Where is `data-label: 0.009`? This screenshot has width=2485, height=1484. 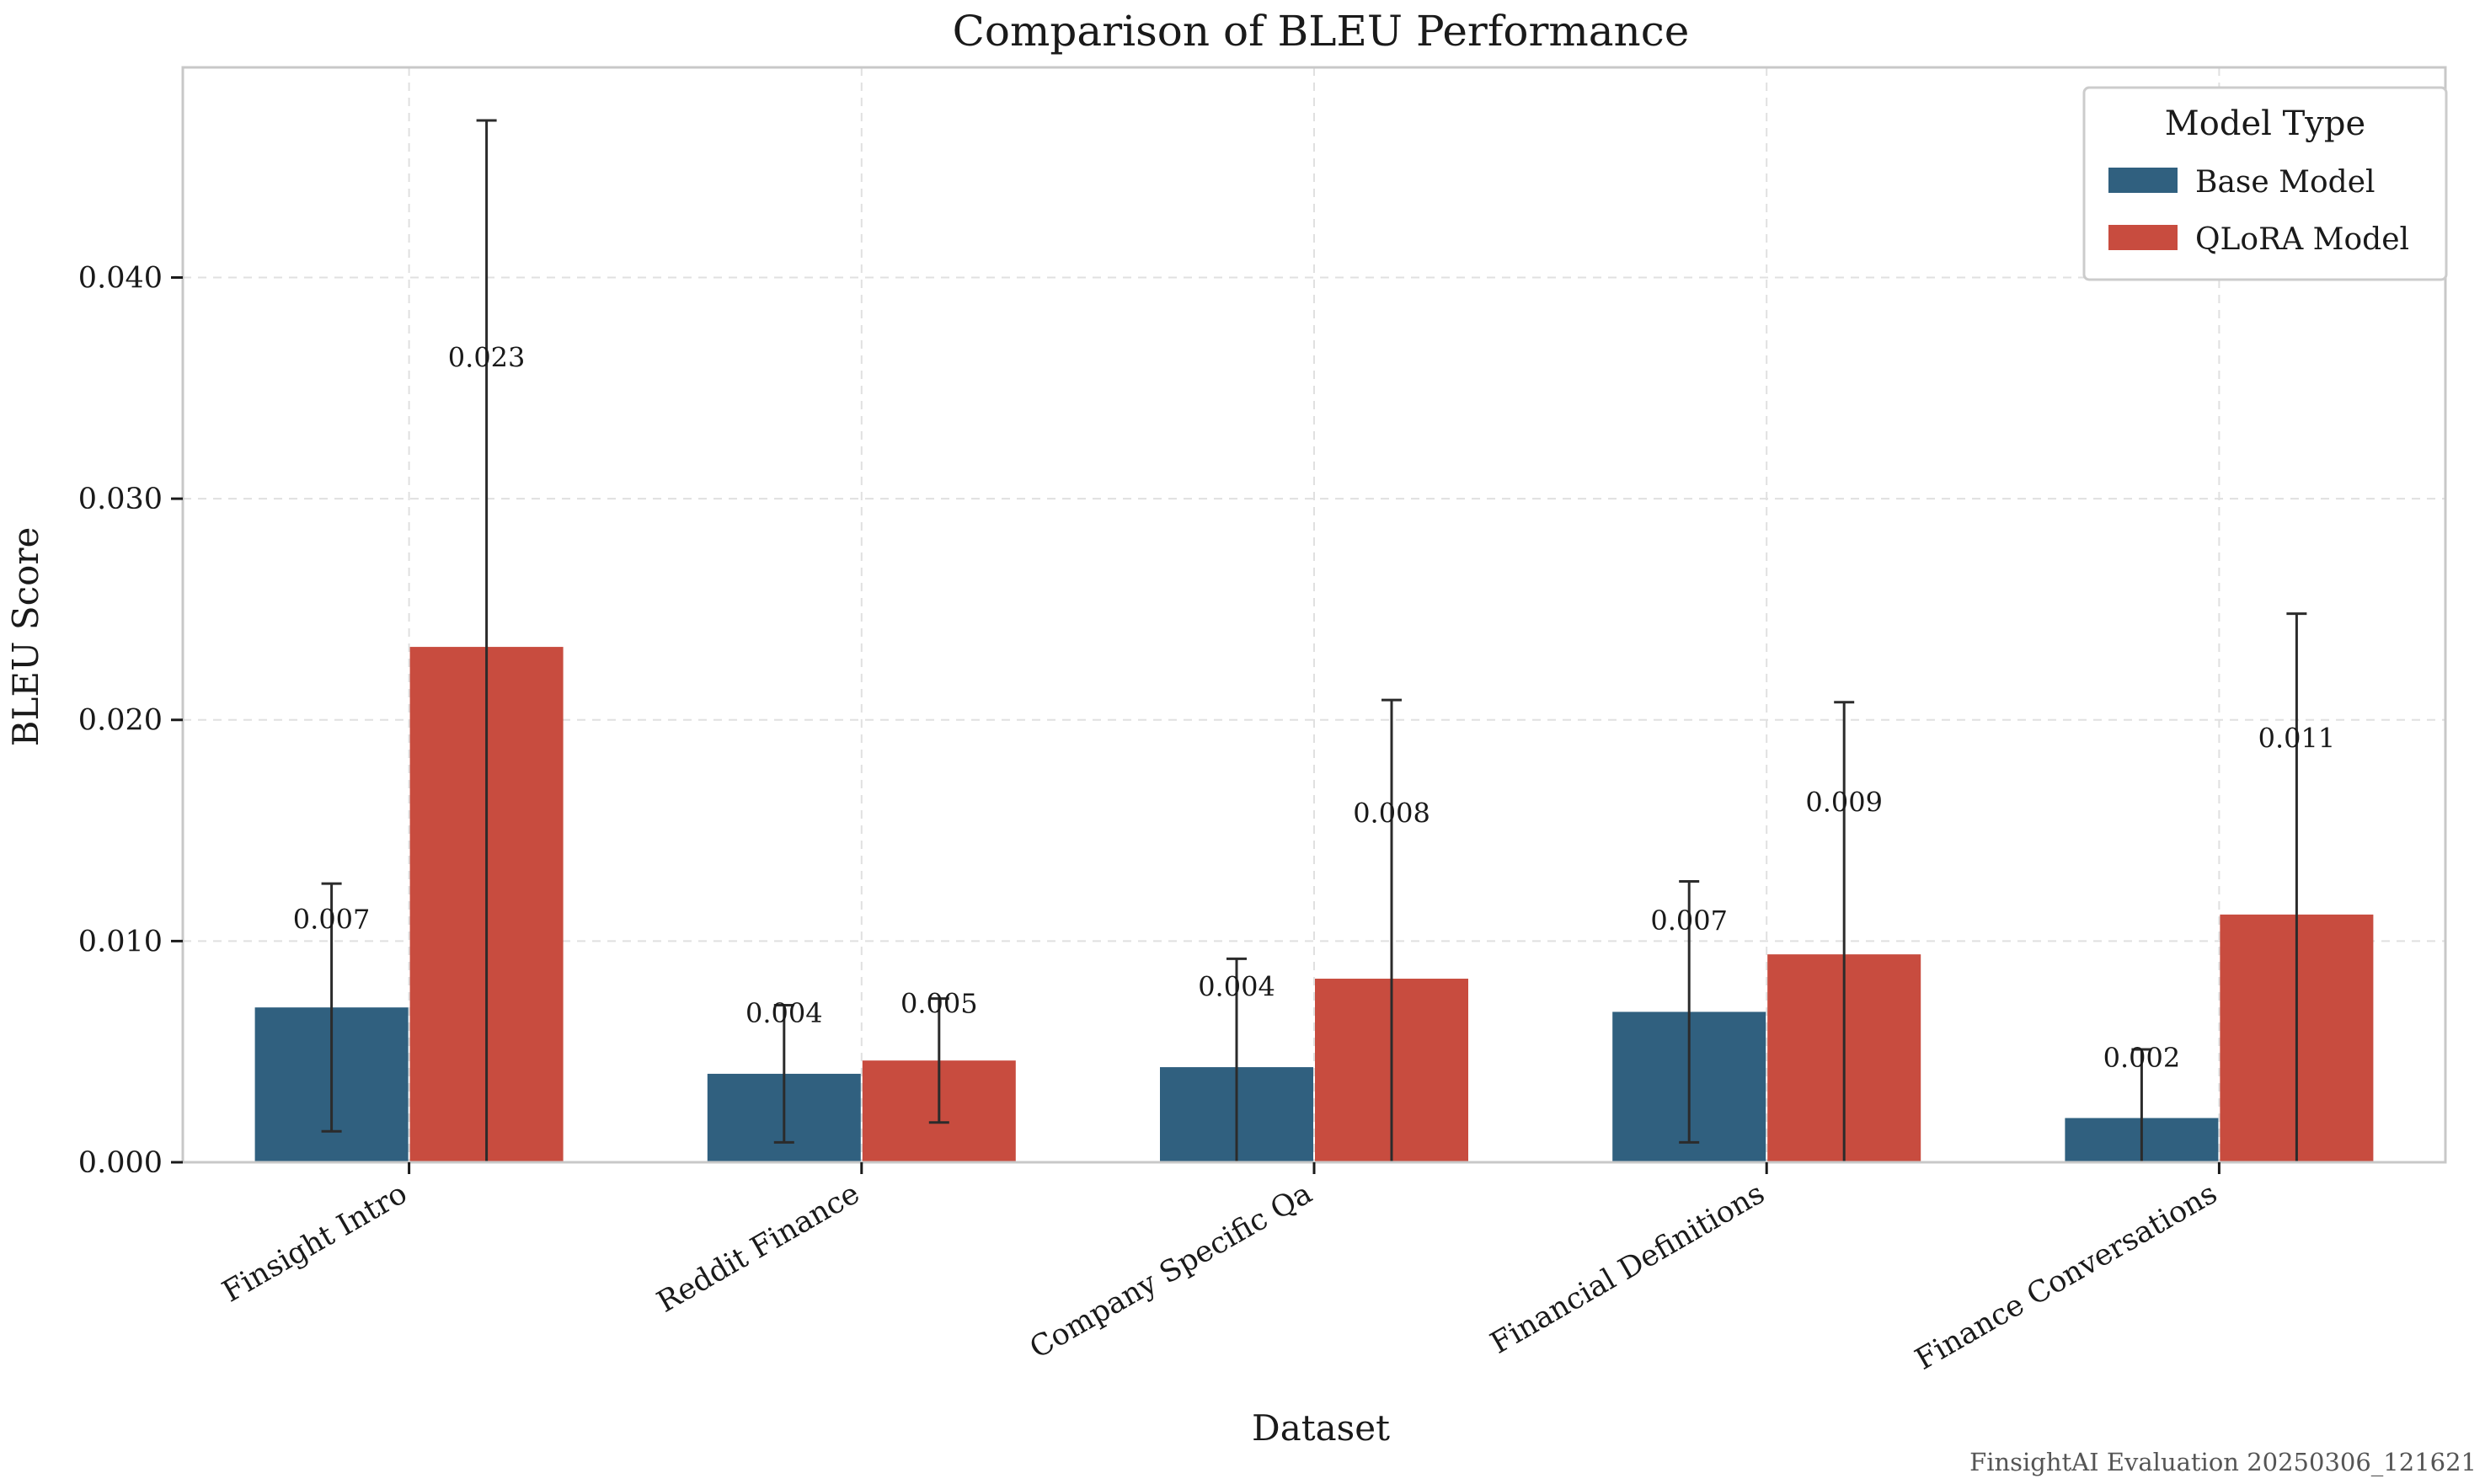 data-label: 0.009 is located at coordinates (1844, 802).